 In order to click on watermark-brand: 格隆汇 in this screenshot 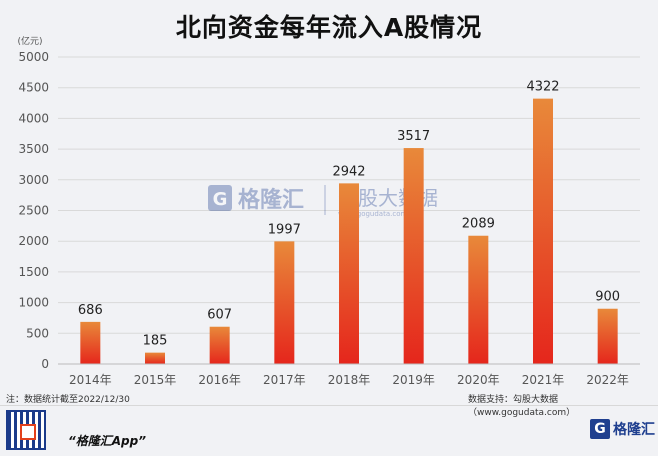, I will do `click(271, 200)`.